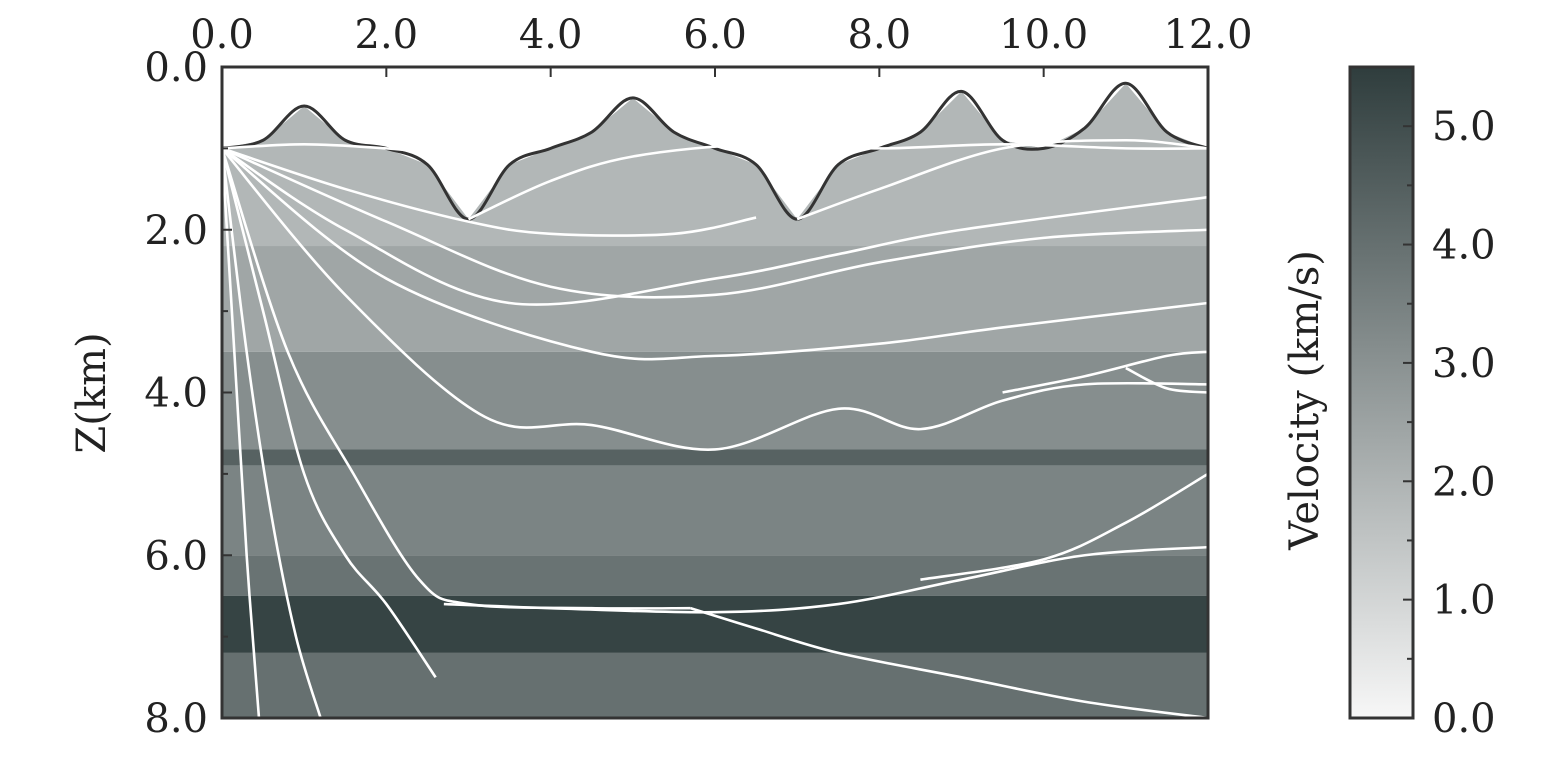 Image resolution: width=1542 pixels, height=780 pixels. Describe the element at coordinates (1464, 127) in the screenshot. I see `colorbar-tick-label: 5.0` at that location.